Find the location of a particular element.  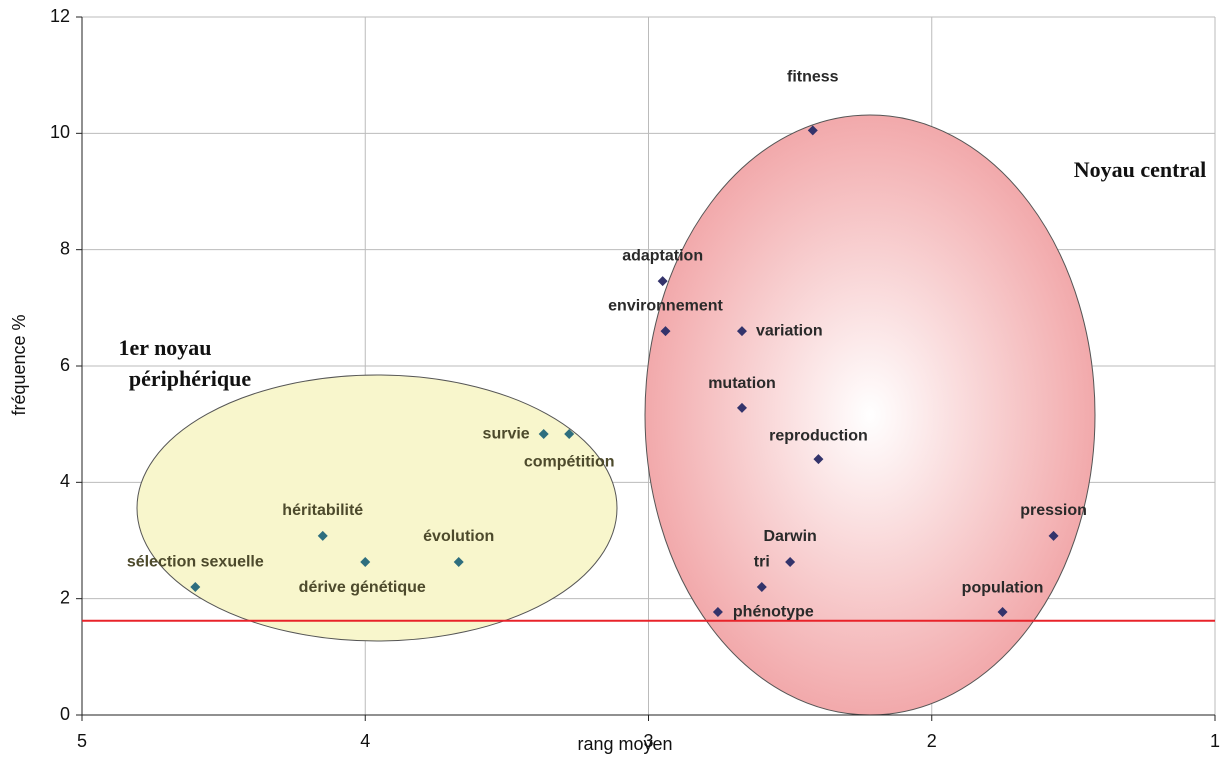

x-tick-label: 4 is located at coordinates (365, 741).